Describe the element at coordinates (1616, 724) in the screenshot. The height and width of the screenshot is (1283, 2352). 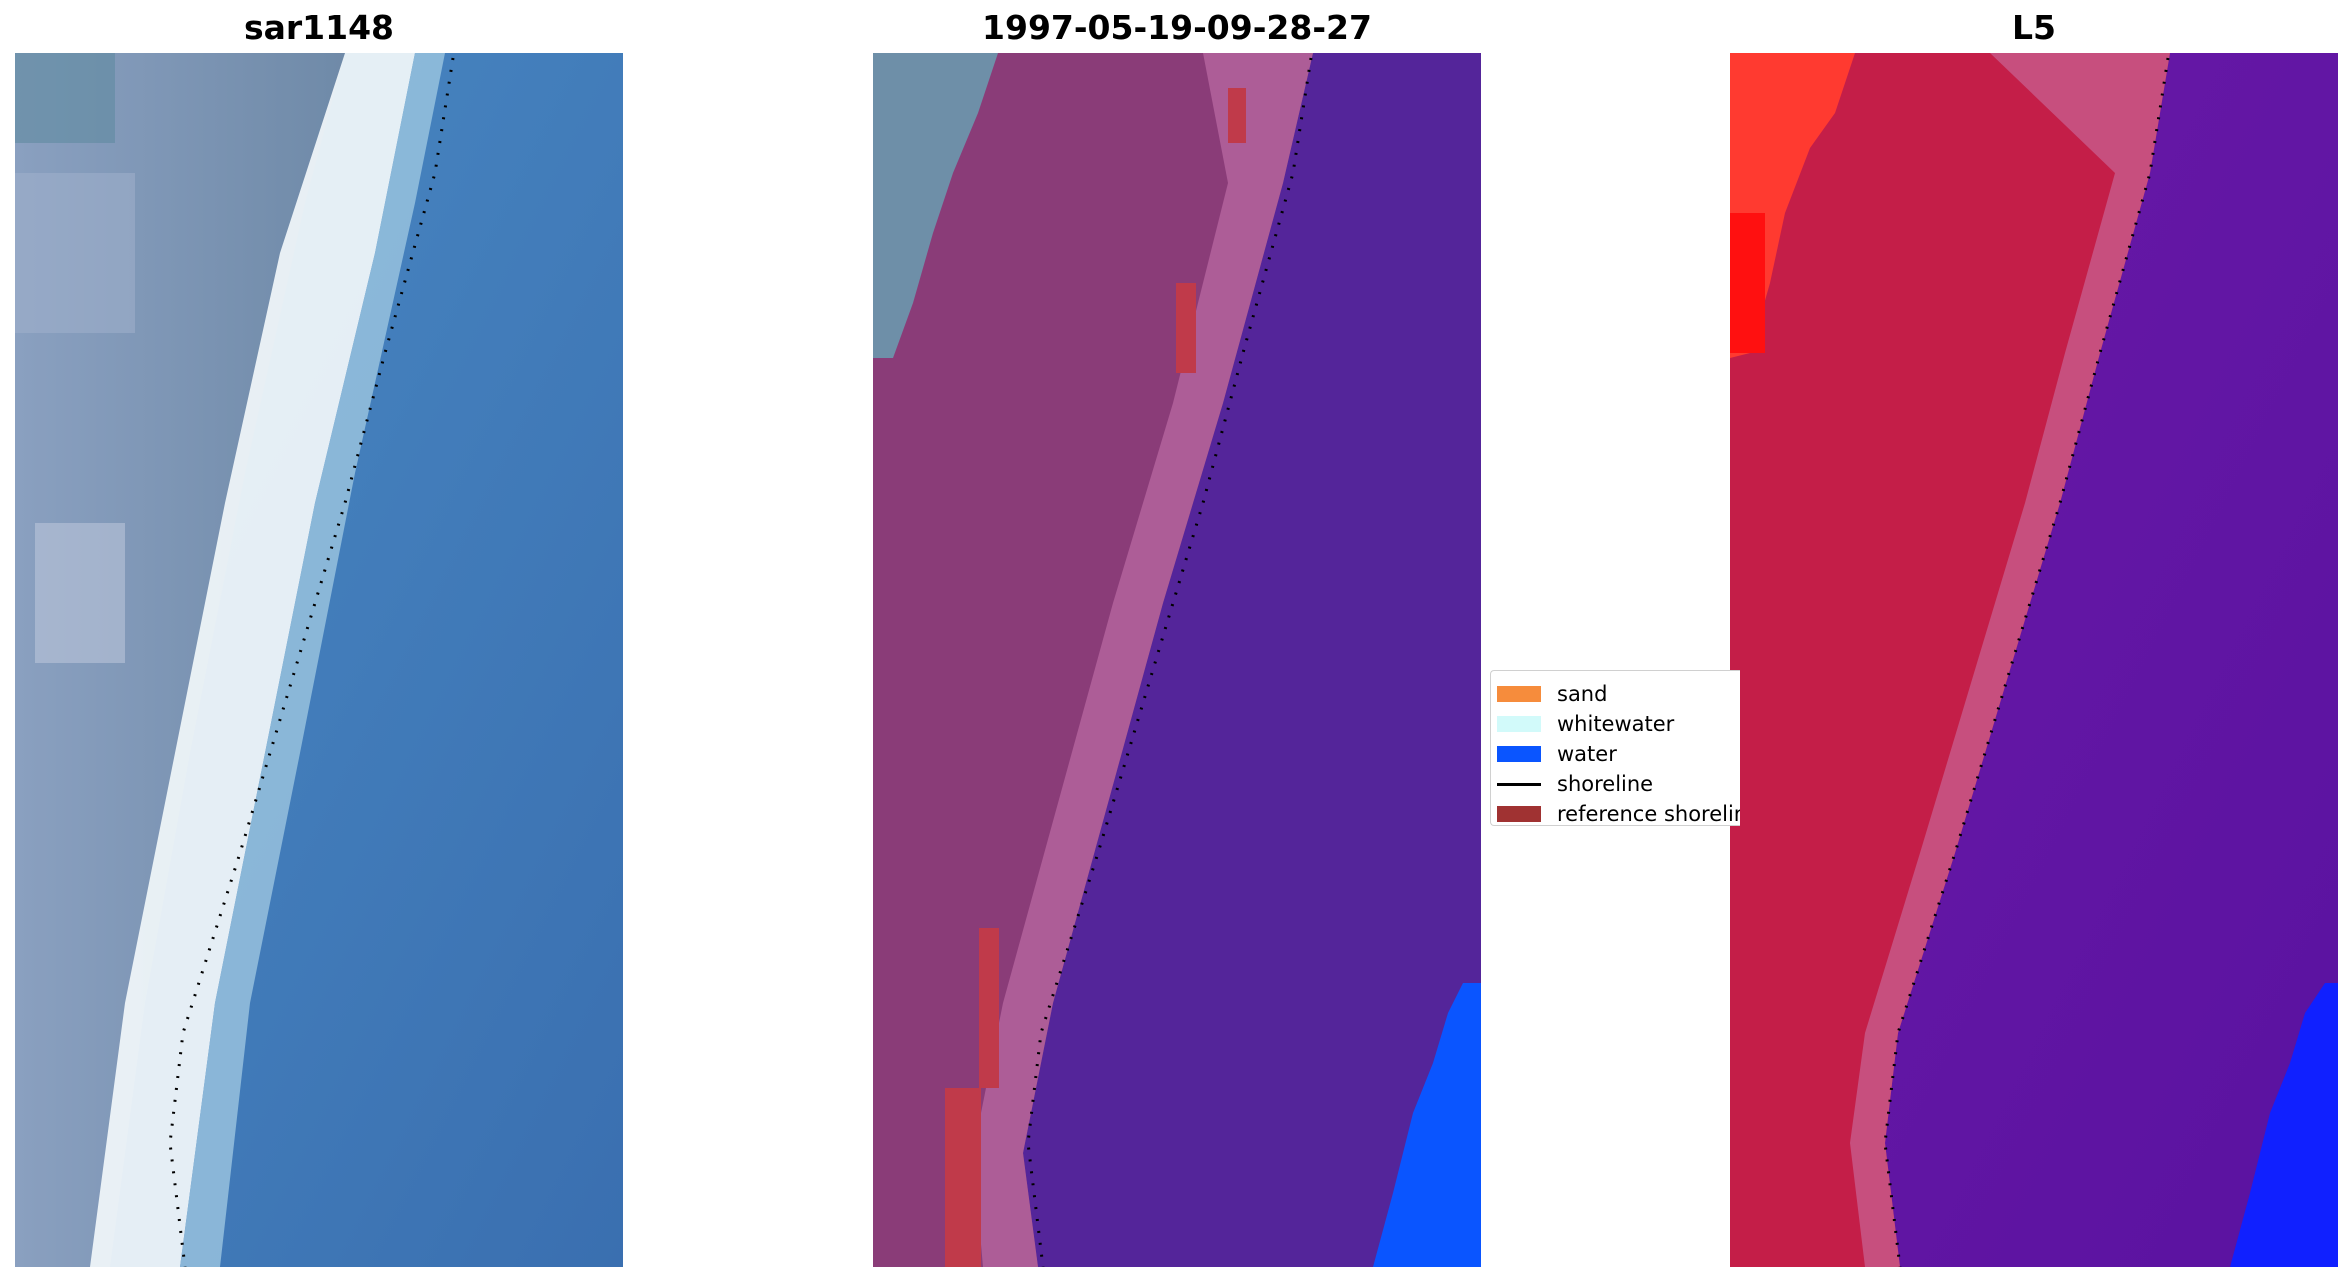
I see `legend-label: whitewater` at that location.